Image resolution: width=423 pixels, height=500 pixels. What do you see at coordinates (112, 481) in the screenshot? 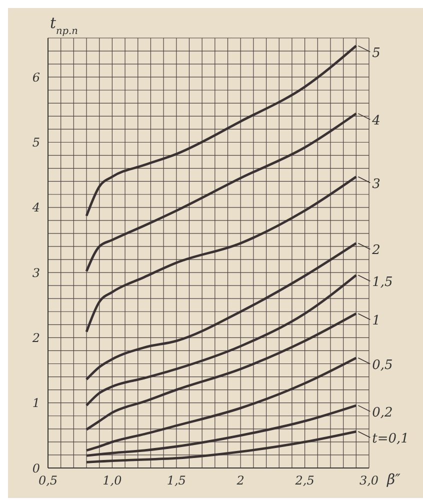
I see `x-tick-label: 1,0` at bounding box center [112, 481].